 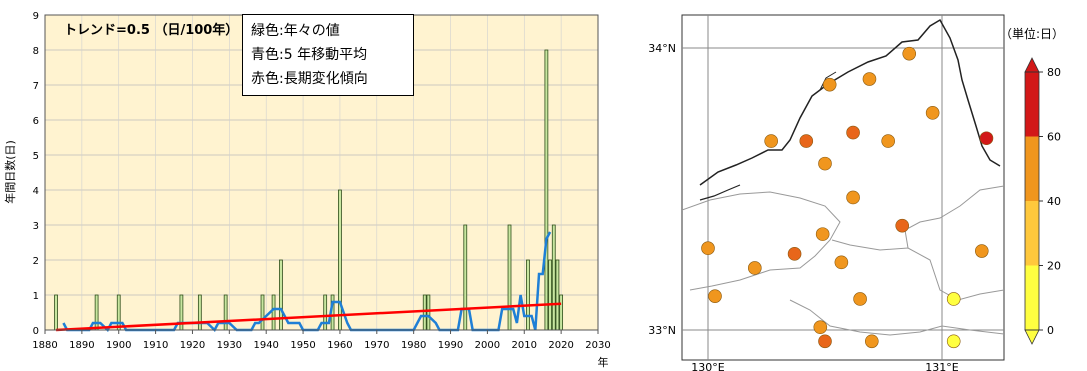 I want to click on y-tick-label: 5, so click(x=36, y=156).